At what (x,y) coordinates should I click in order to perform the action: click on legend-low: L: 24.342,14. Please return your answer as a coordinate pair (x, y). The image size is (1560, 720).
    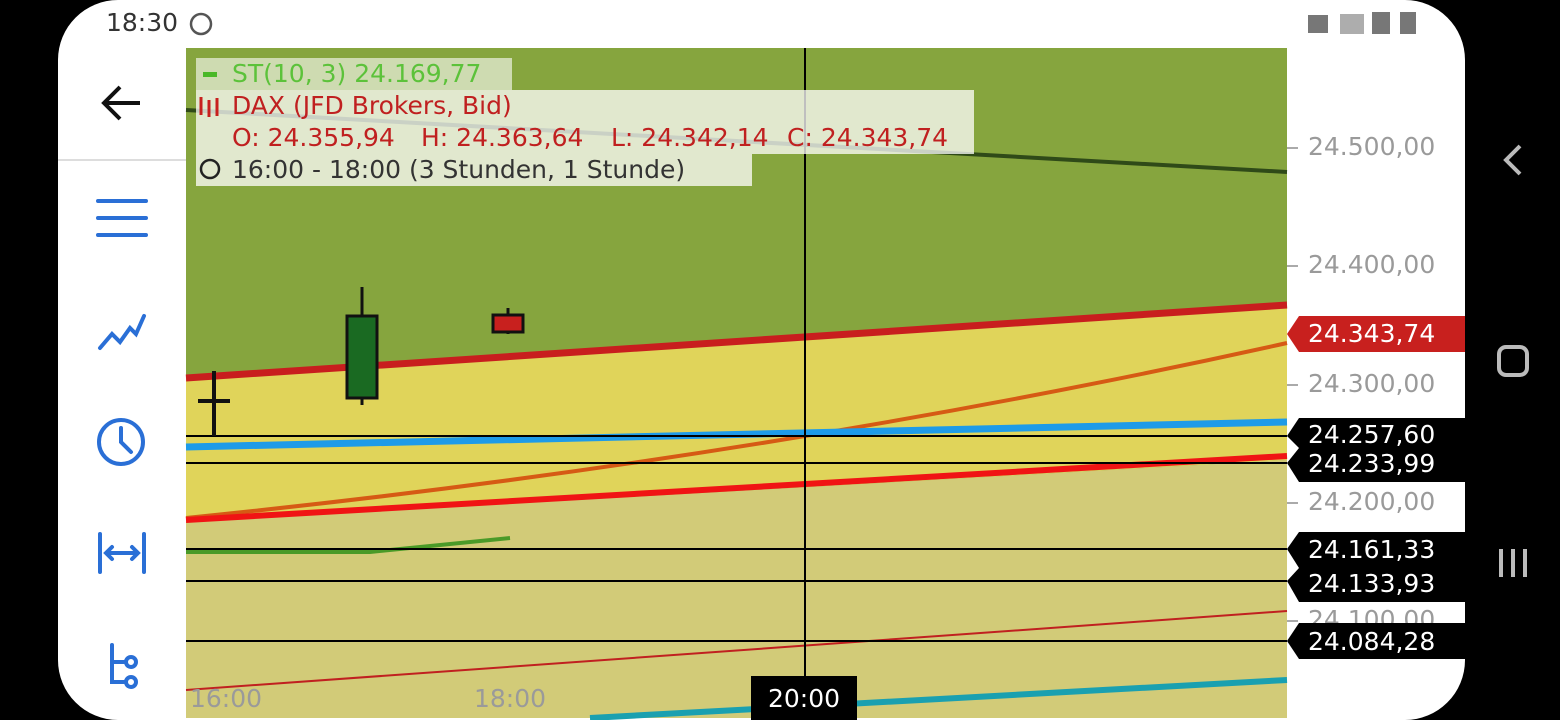
    Looking at the image, I should click on (690, 137).